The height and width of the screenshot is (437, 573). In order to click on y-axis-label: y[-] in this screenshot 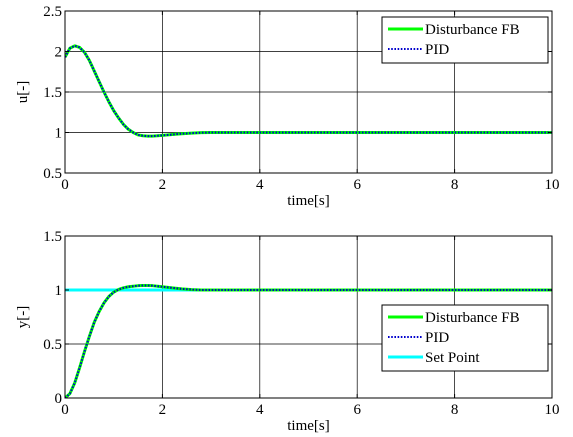, I will do `click(23, 317)`.